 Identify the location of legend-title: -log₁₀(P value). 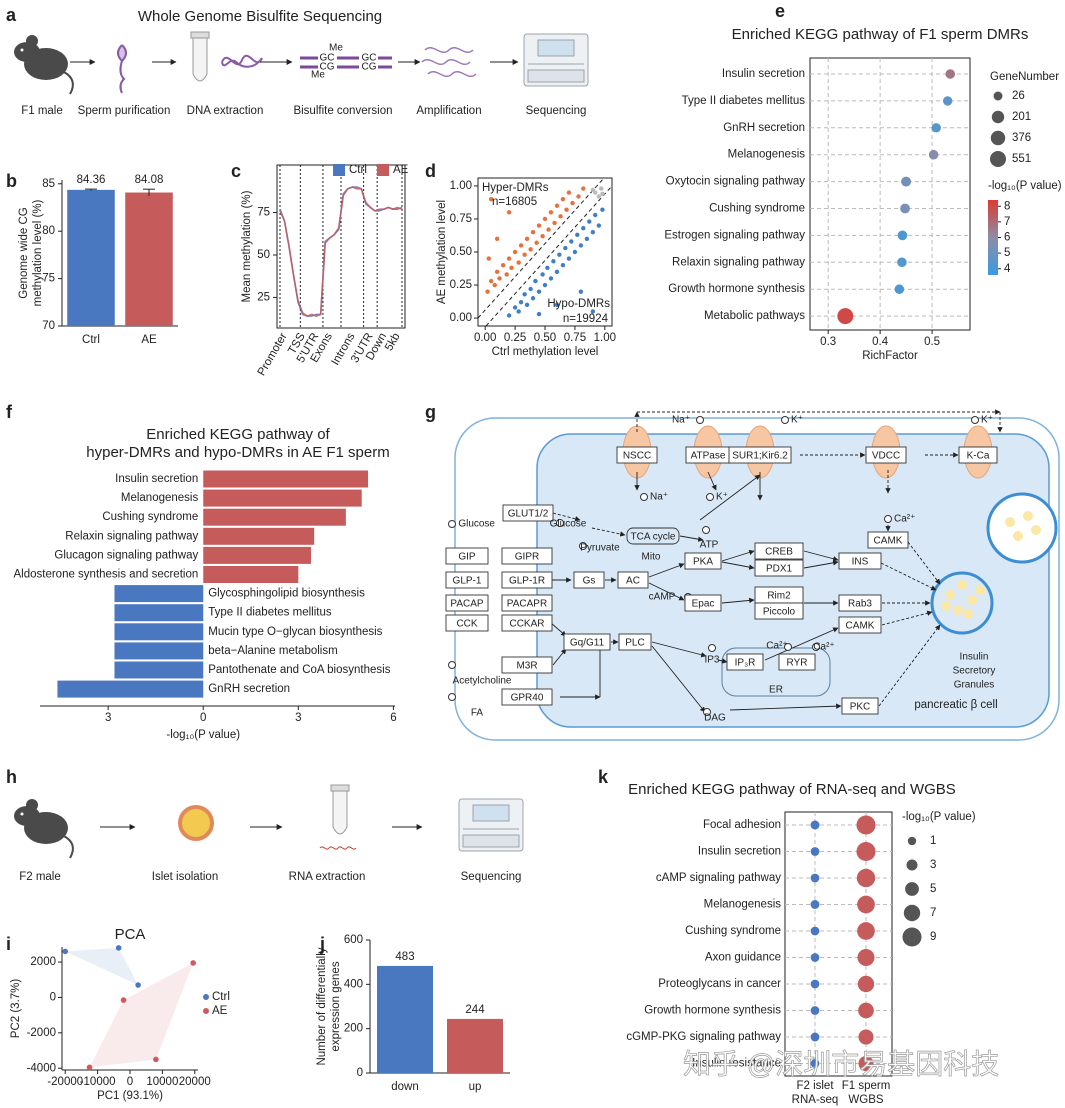
(939, 817).